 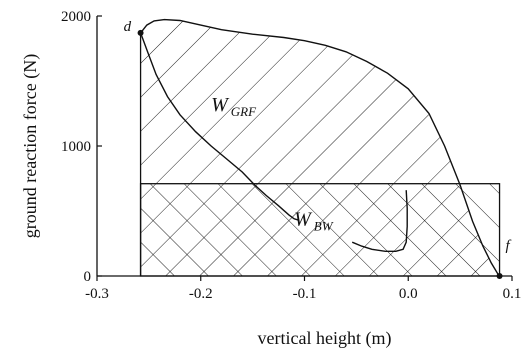 What do you see at coordinates (128, 27) in the screenshot?
I see `point-d-label: d` at bounding box center [128, 27].